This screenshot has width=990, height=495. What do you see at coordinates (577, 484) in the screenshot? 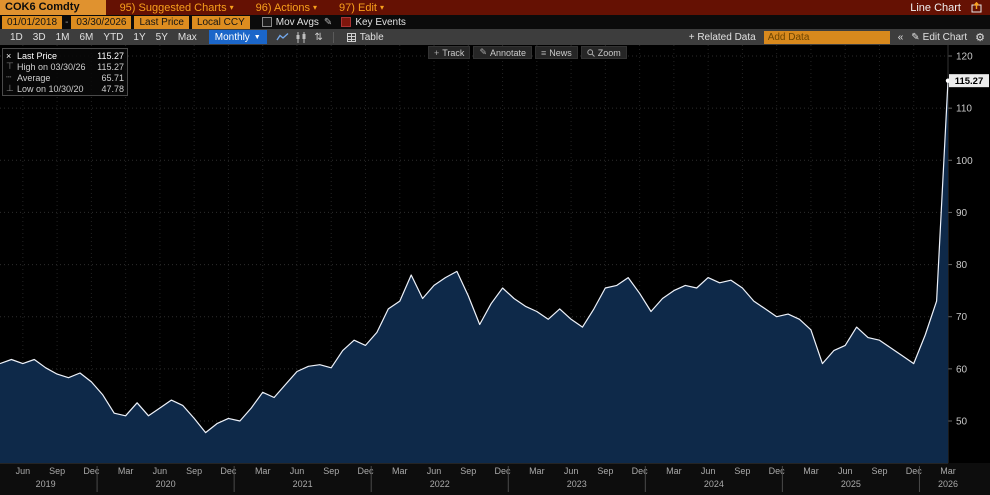
I see `svg-text: 2023` at bounding box center [577, 484].